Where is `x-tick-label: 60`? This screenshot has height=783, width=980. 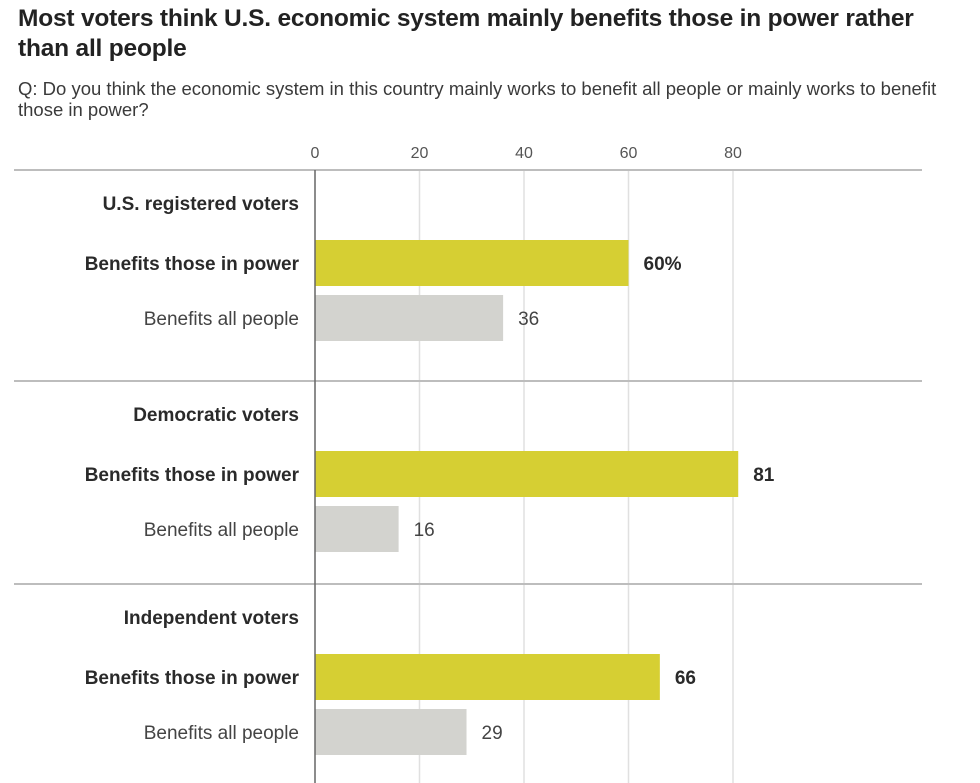 x-tick-label: 60 is located at coordinates (629, 153).